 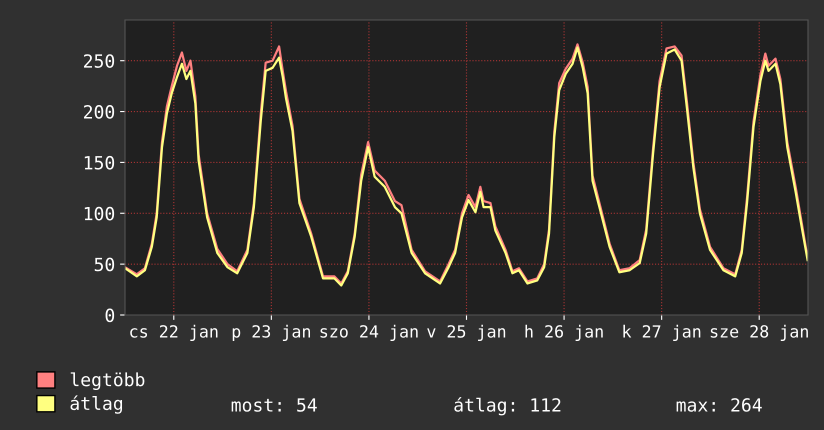 I want to click on y-tick-label: 150, so click(x=99, y=163).